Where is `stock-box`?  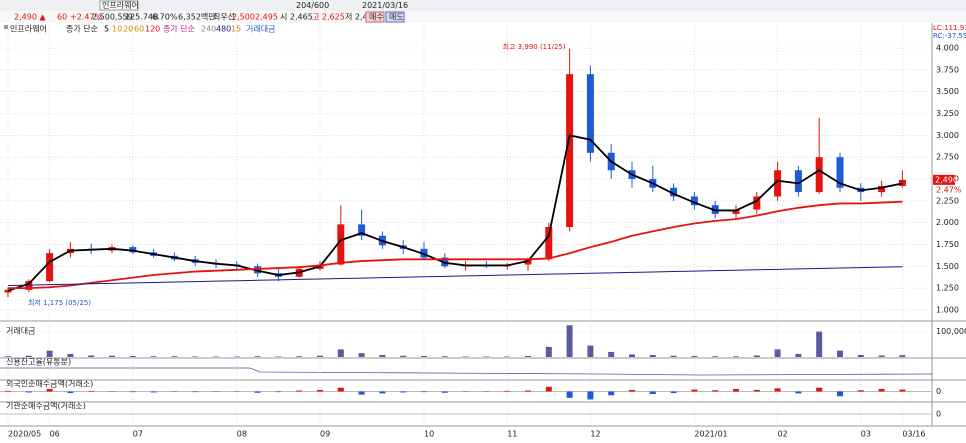 stock-box is located at coordinates (119, 5).